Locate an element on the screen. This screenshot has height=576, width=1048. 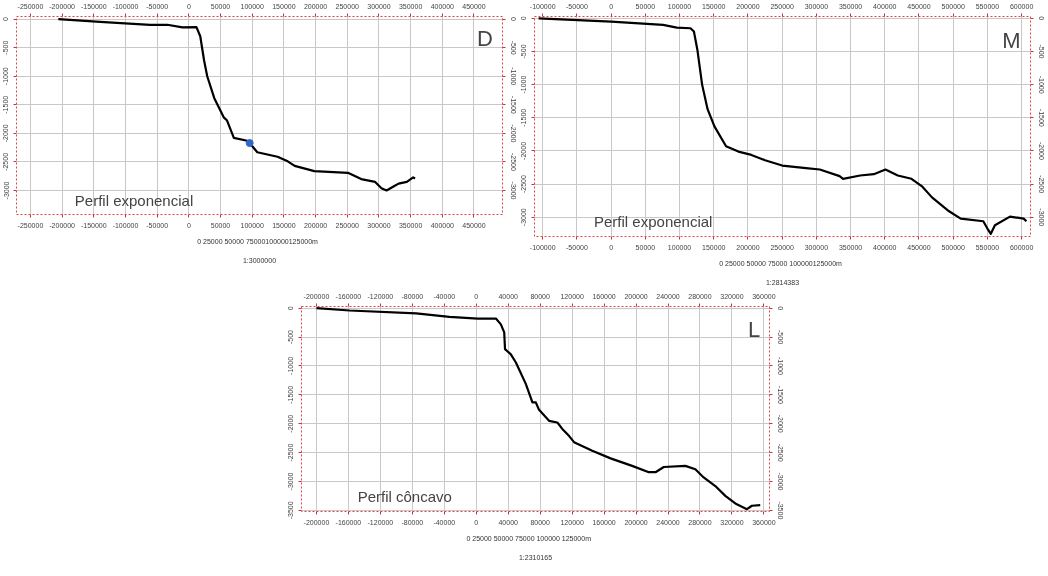
annotation: M is located at coordinates (1011, 40).